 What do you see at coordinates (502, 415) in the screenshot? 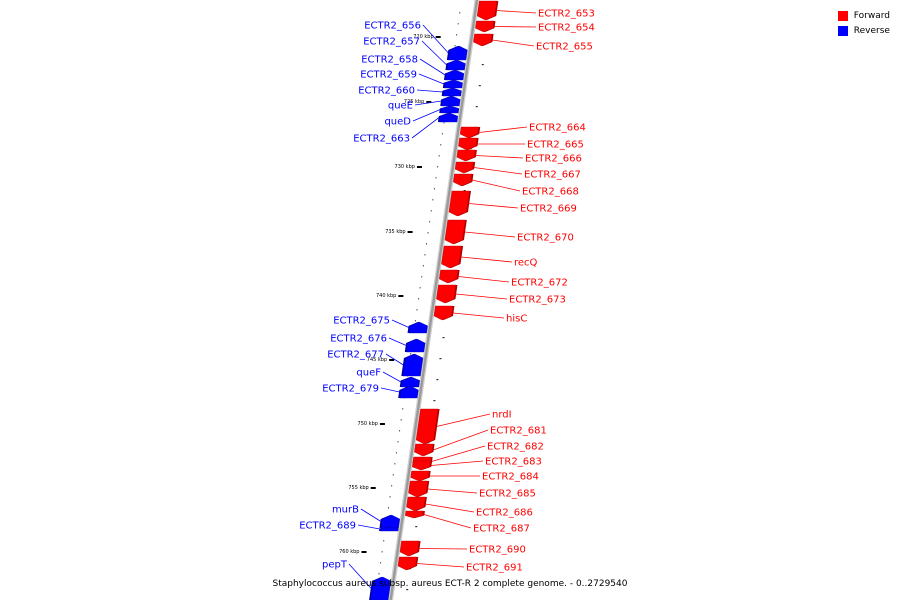
I see `label-nrdi: nrdI` at bounding box center [502, 415].